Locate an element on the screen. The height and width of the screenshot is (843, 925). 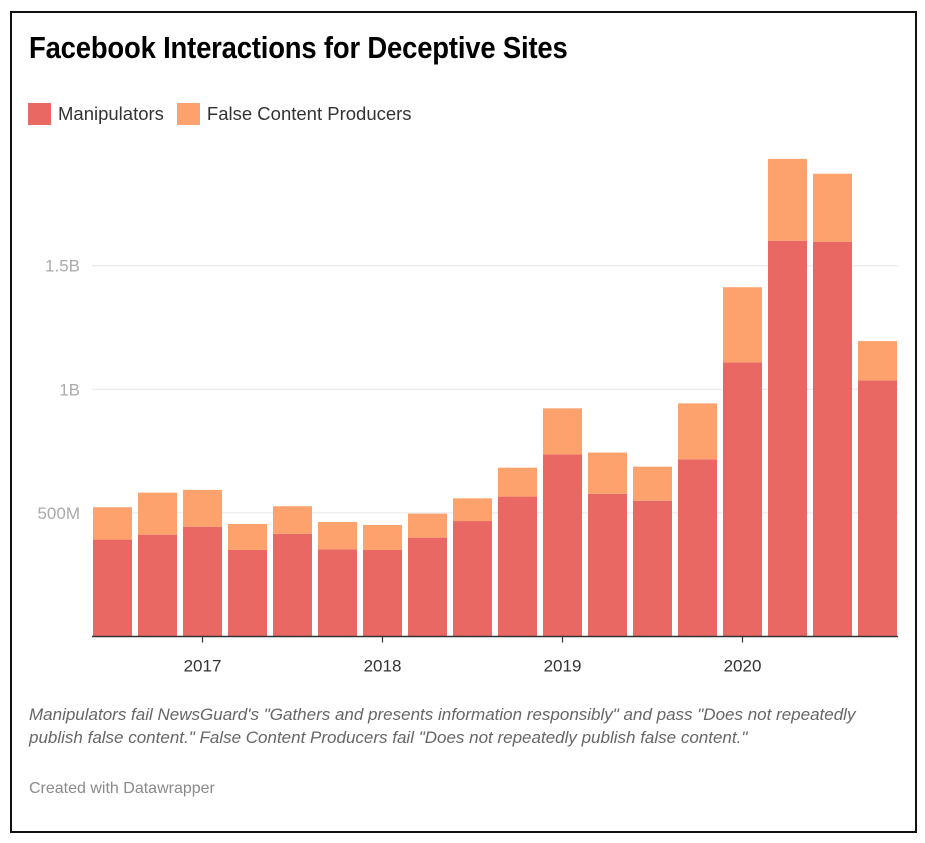
legend-item-false-content-producers: False Content Producers is located at coordinates (294, 114).